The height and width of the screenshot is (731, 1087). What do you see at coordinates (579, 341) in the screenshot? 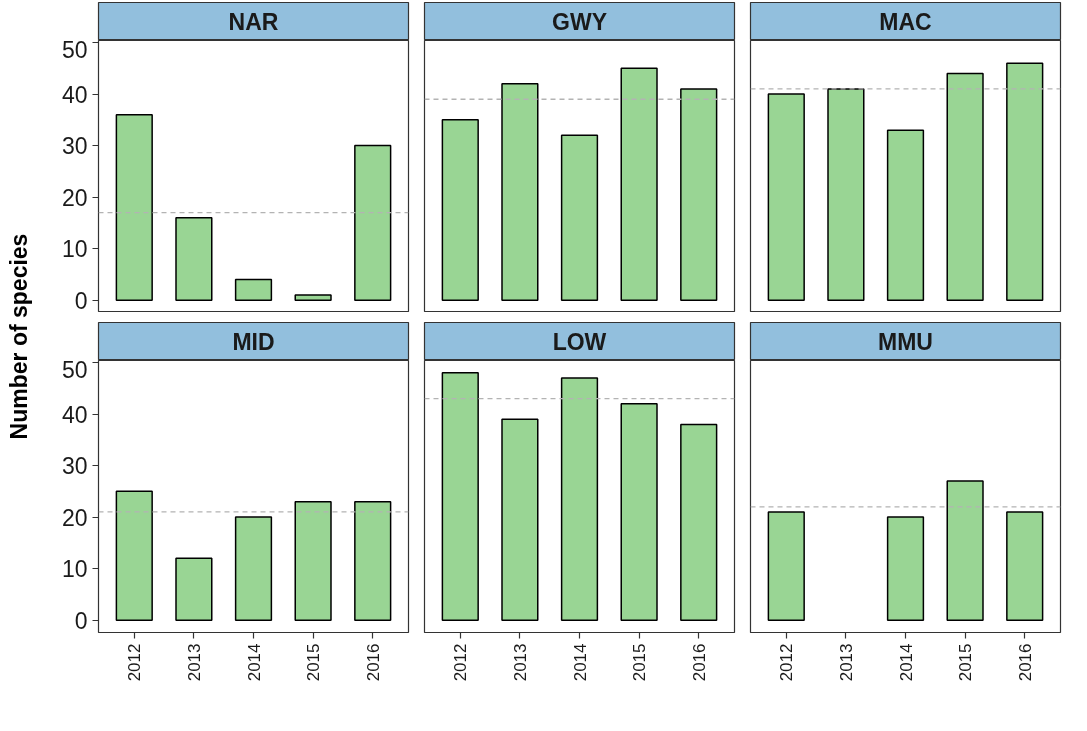
I see `chart-title: LOW` at bounding box center [579, 341].